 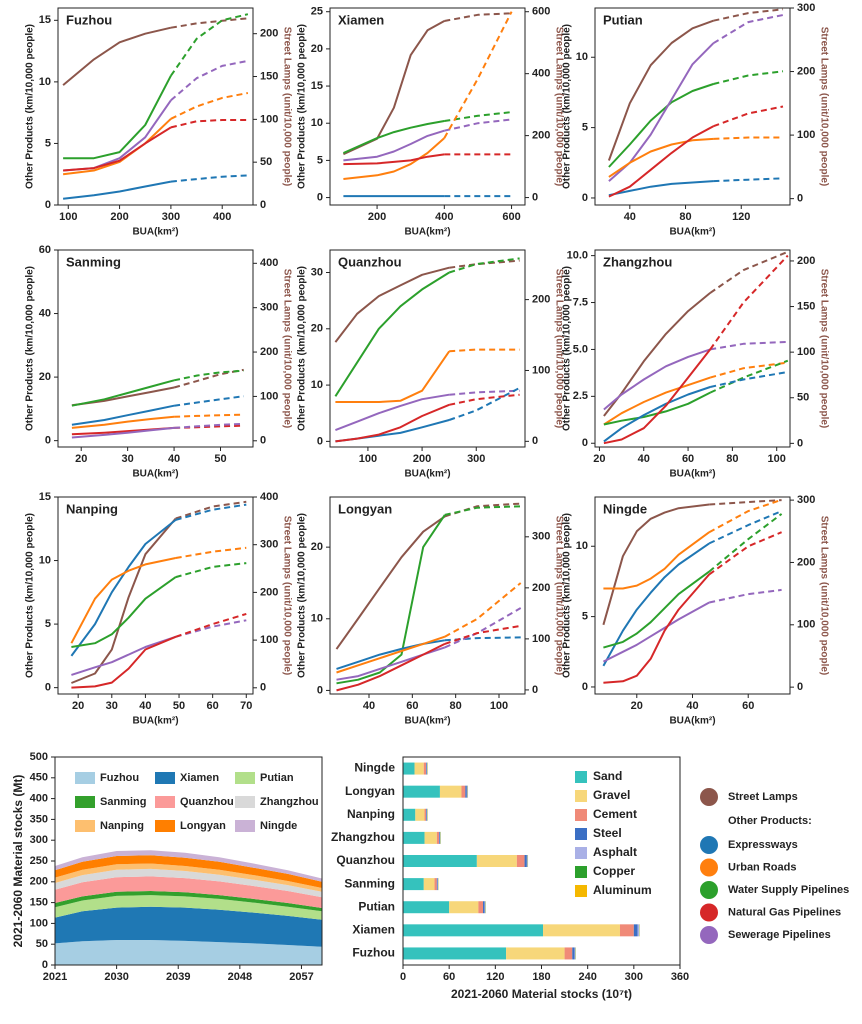 What do you see at coordinates (685, 217) in the screenshot?
I see `x-tick-label: 80` at bounding box center [685, 217].